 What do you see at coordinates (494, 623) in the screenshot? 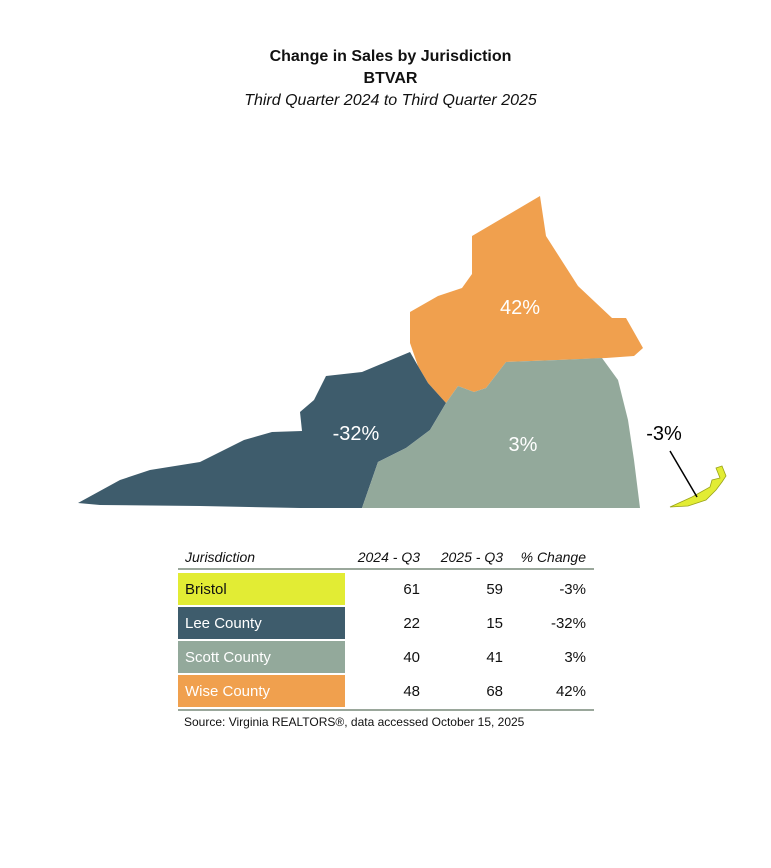
I see `q3-2025-cell: 15` at bounding box center [494, 623].